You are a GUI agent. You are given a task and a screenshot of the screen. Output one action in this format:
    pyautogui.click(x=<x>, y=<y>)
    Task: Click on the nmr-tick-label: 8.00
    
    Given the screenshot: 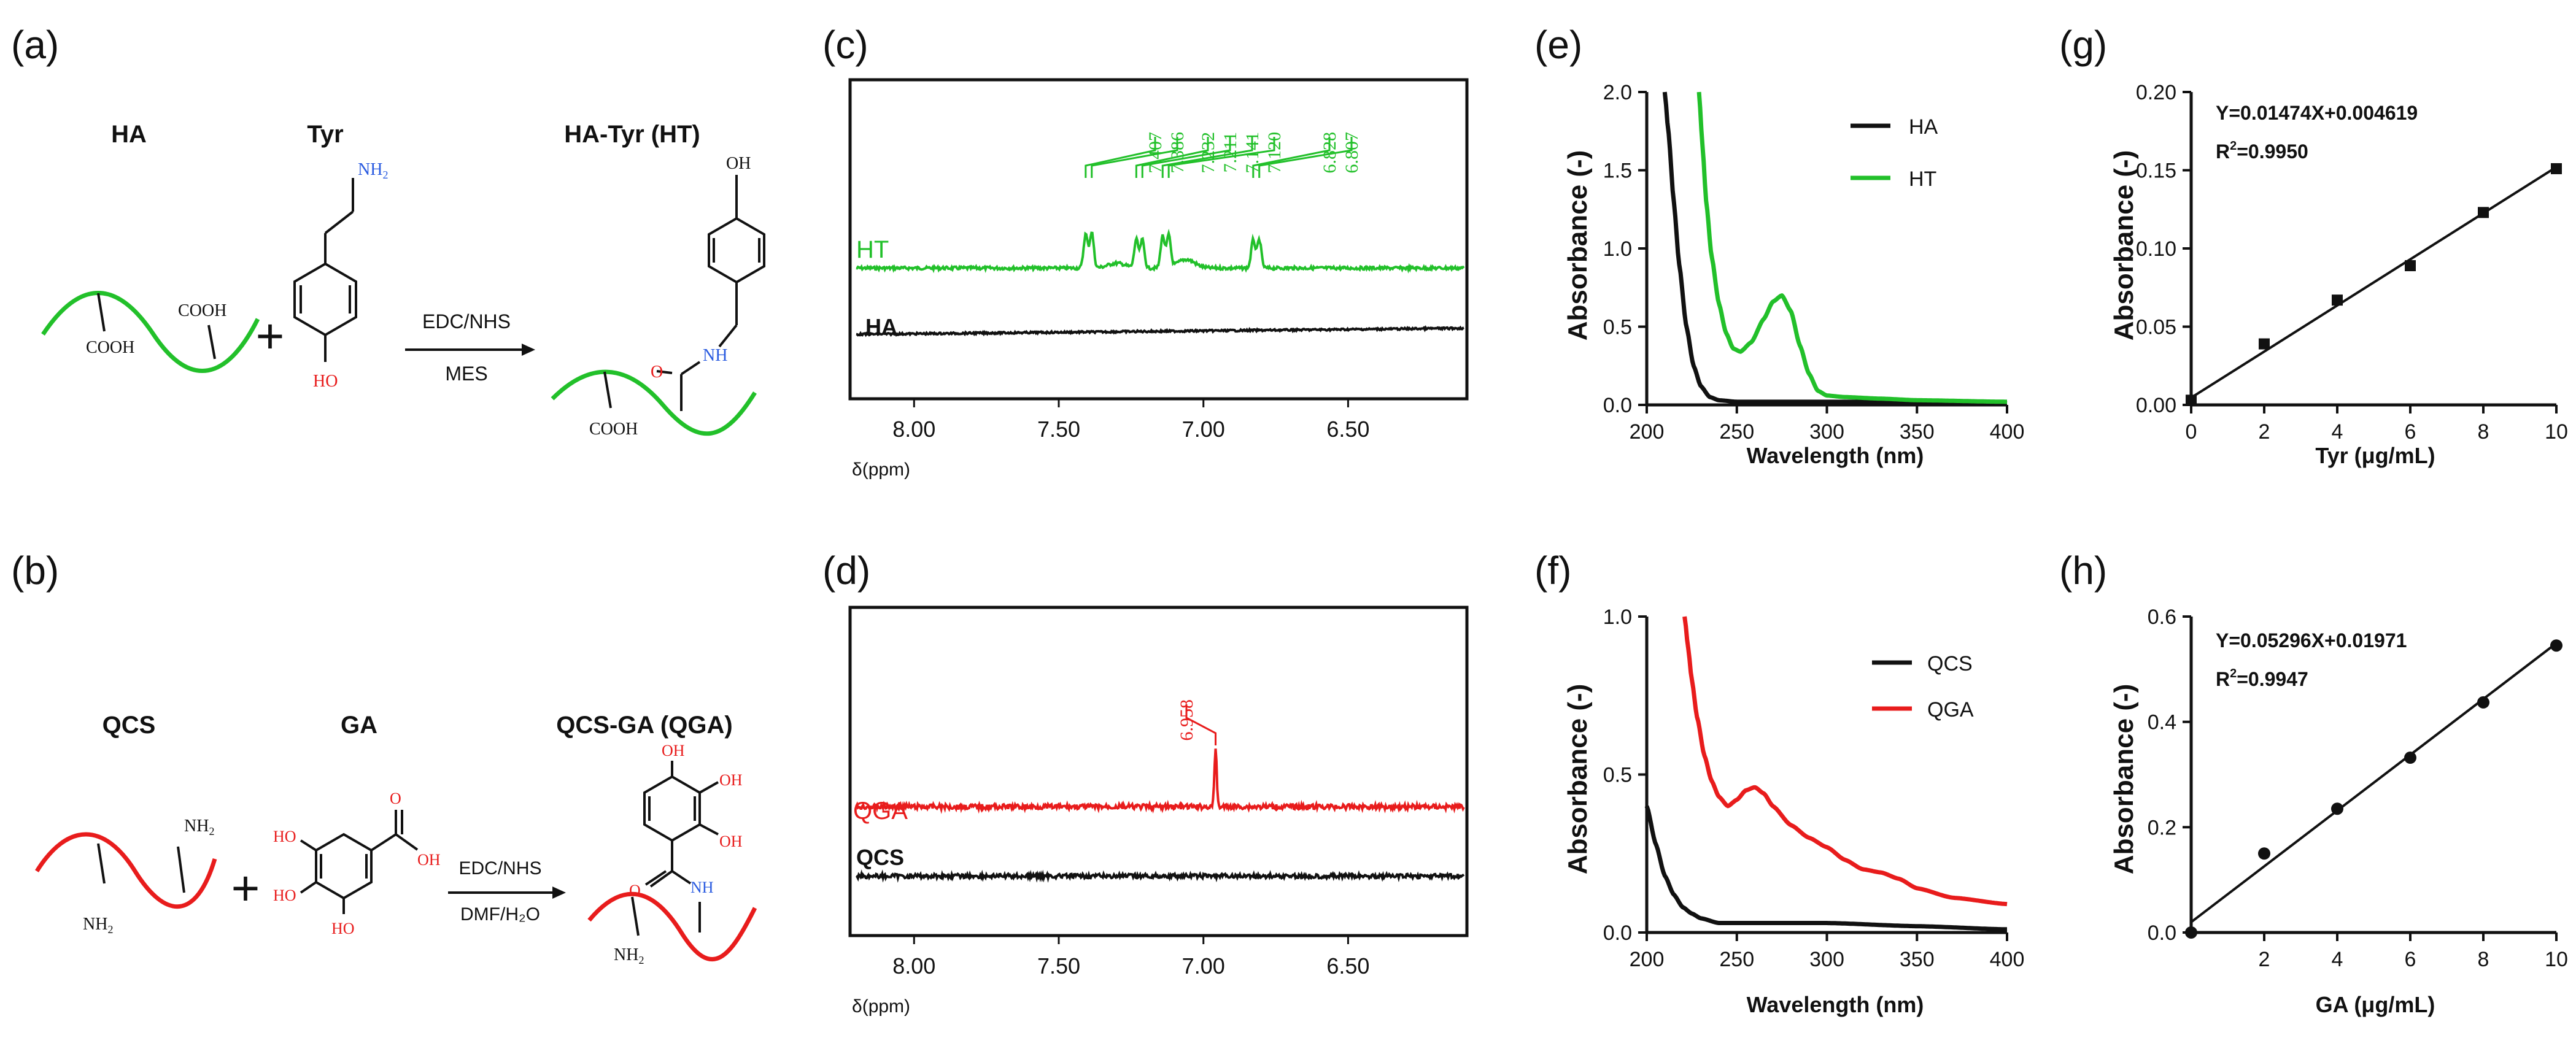 What is the action you would take?
    pyautogui.click(x=913, y=429)
    